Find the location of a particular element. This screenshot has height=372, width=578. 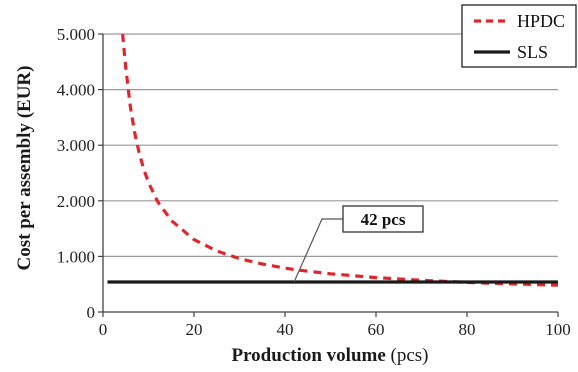

y-tick-label: 1.000 is located at coordinates (76, 256).